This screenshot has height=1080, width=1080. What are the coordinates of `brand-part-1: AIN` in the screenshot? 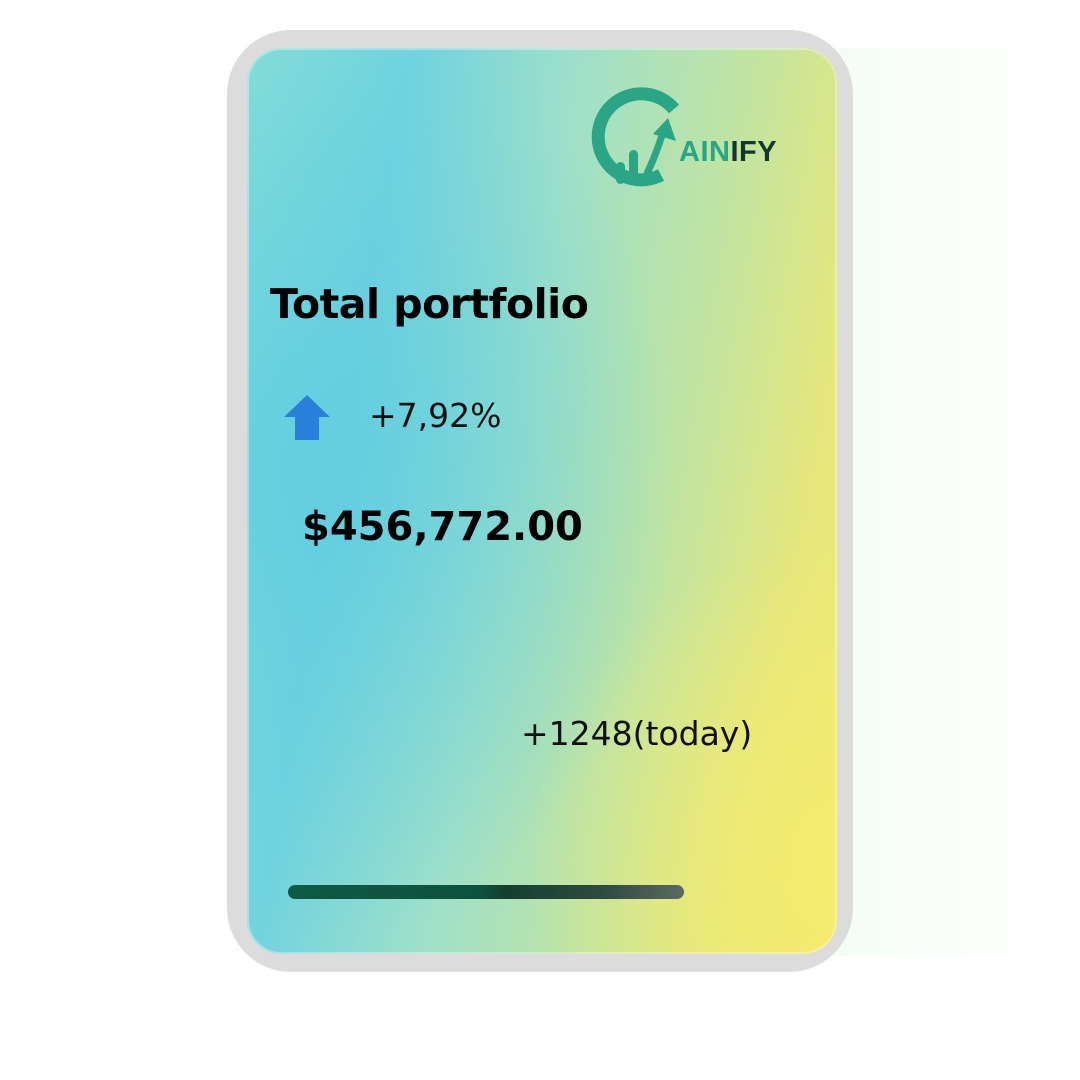 It's located at (705, 152).